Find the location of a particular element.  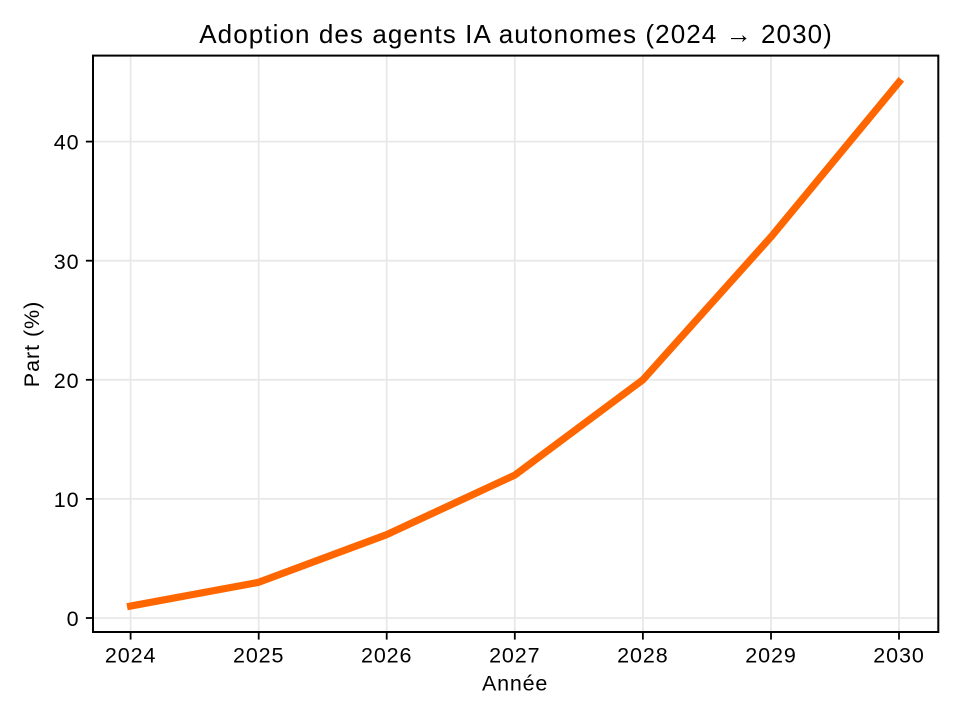

svg-text: 20 is located at coordinates (67, 381).